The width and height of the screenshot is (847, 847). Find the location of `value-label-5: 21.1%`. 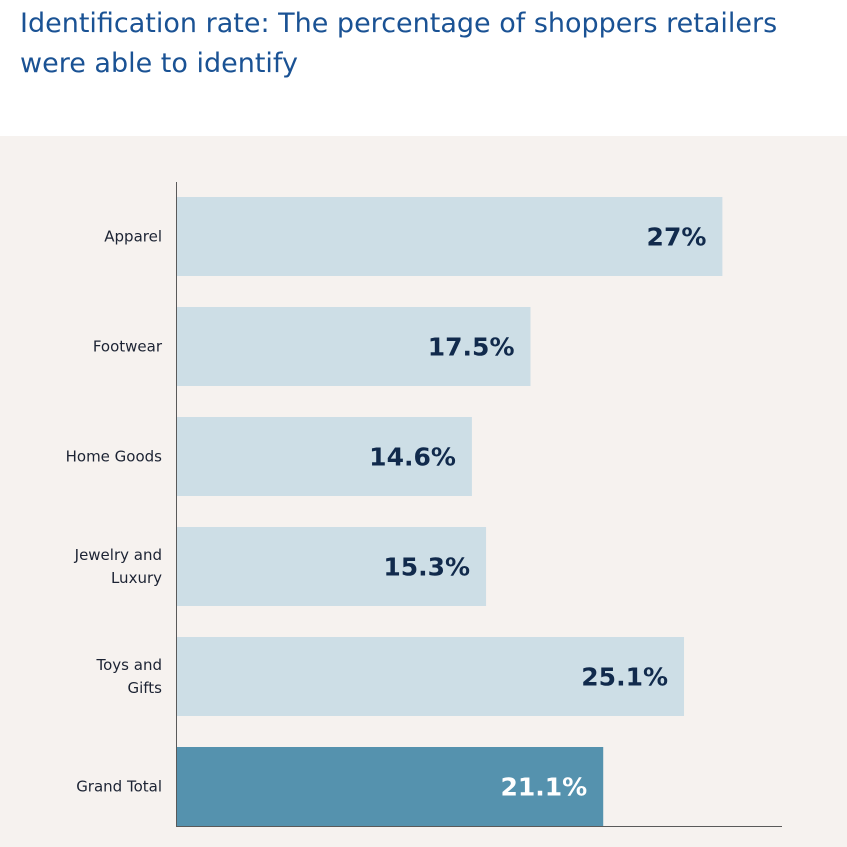

value-label-5: 21.1% is located at coordinates (543, 787).